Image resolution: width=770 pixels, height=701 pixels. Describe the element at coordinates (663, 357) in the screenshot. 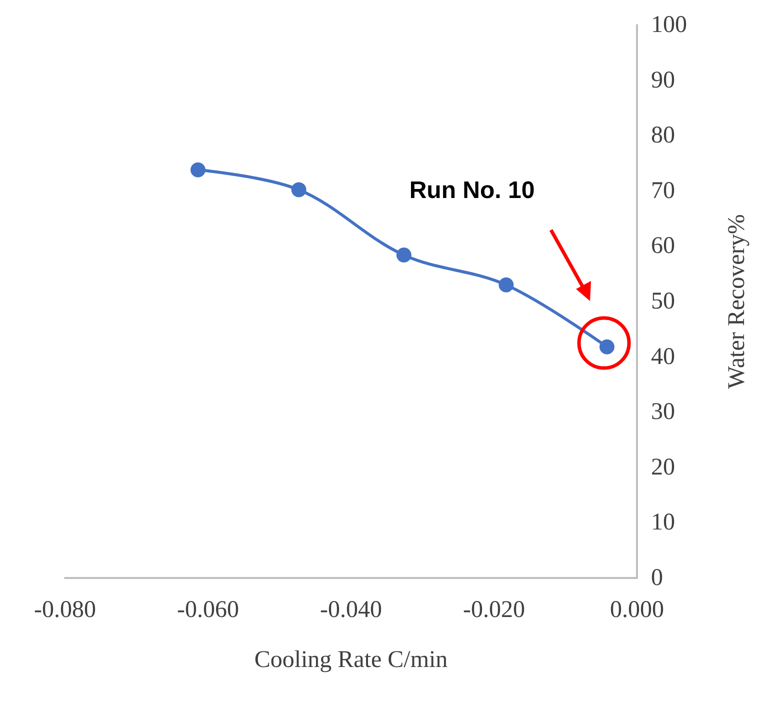

I see `y-tick-label: 40` at that location.